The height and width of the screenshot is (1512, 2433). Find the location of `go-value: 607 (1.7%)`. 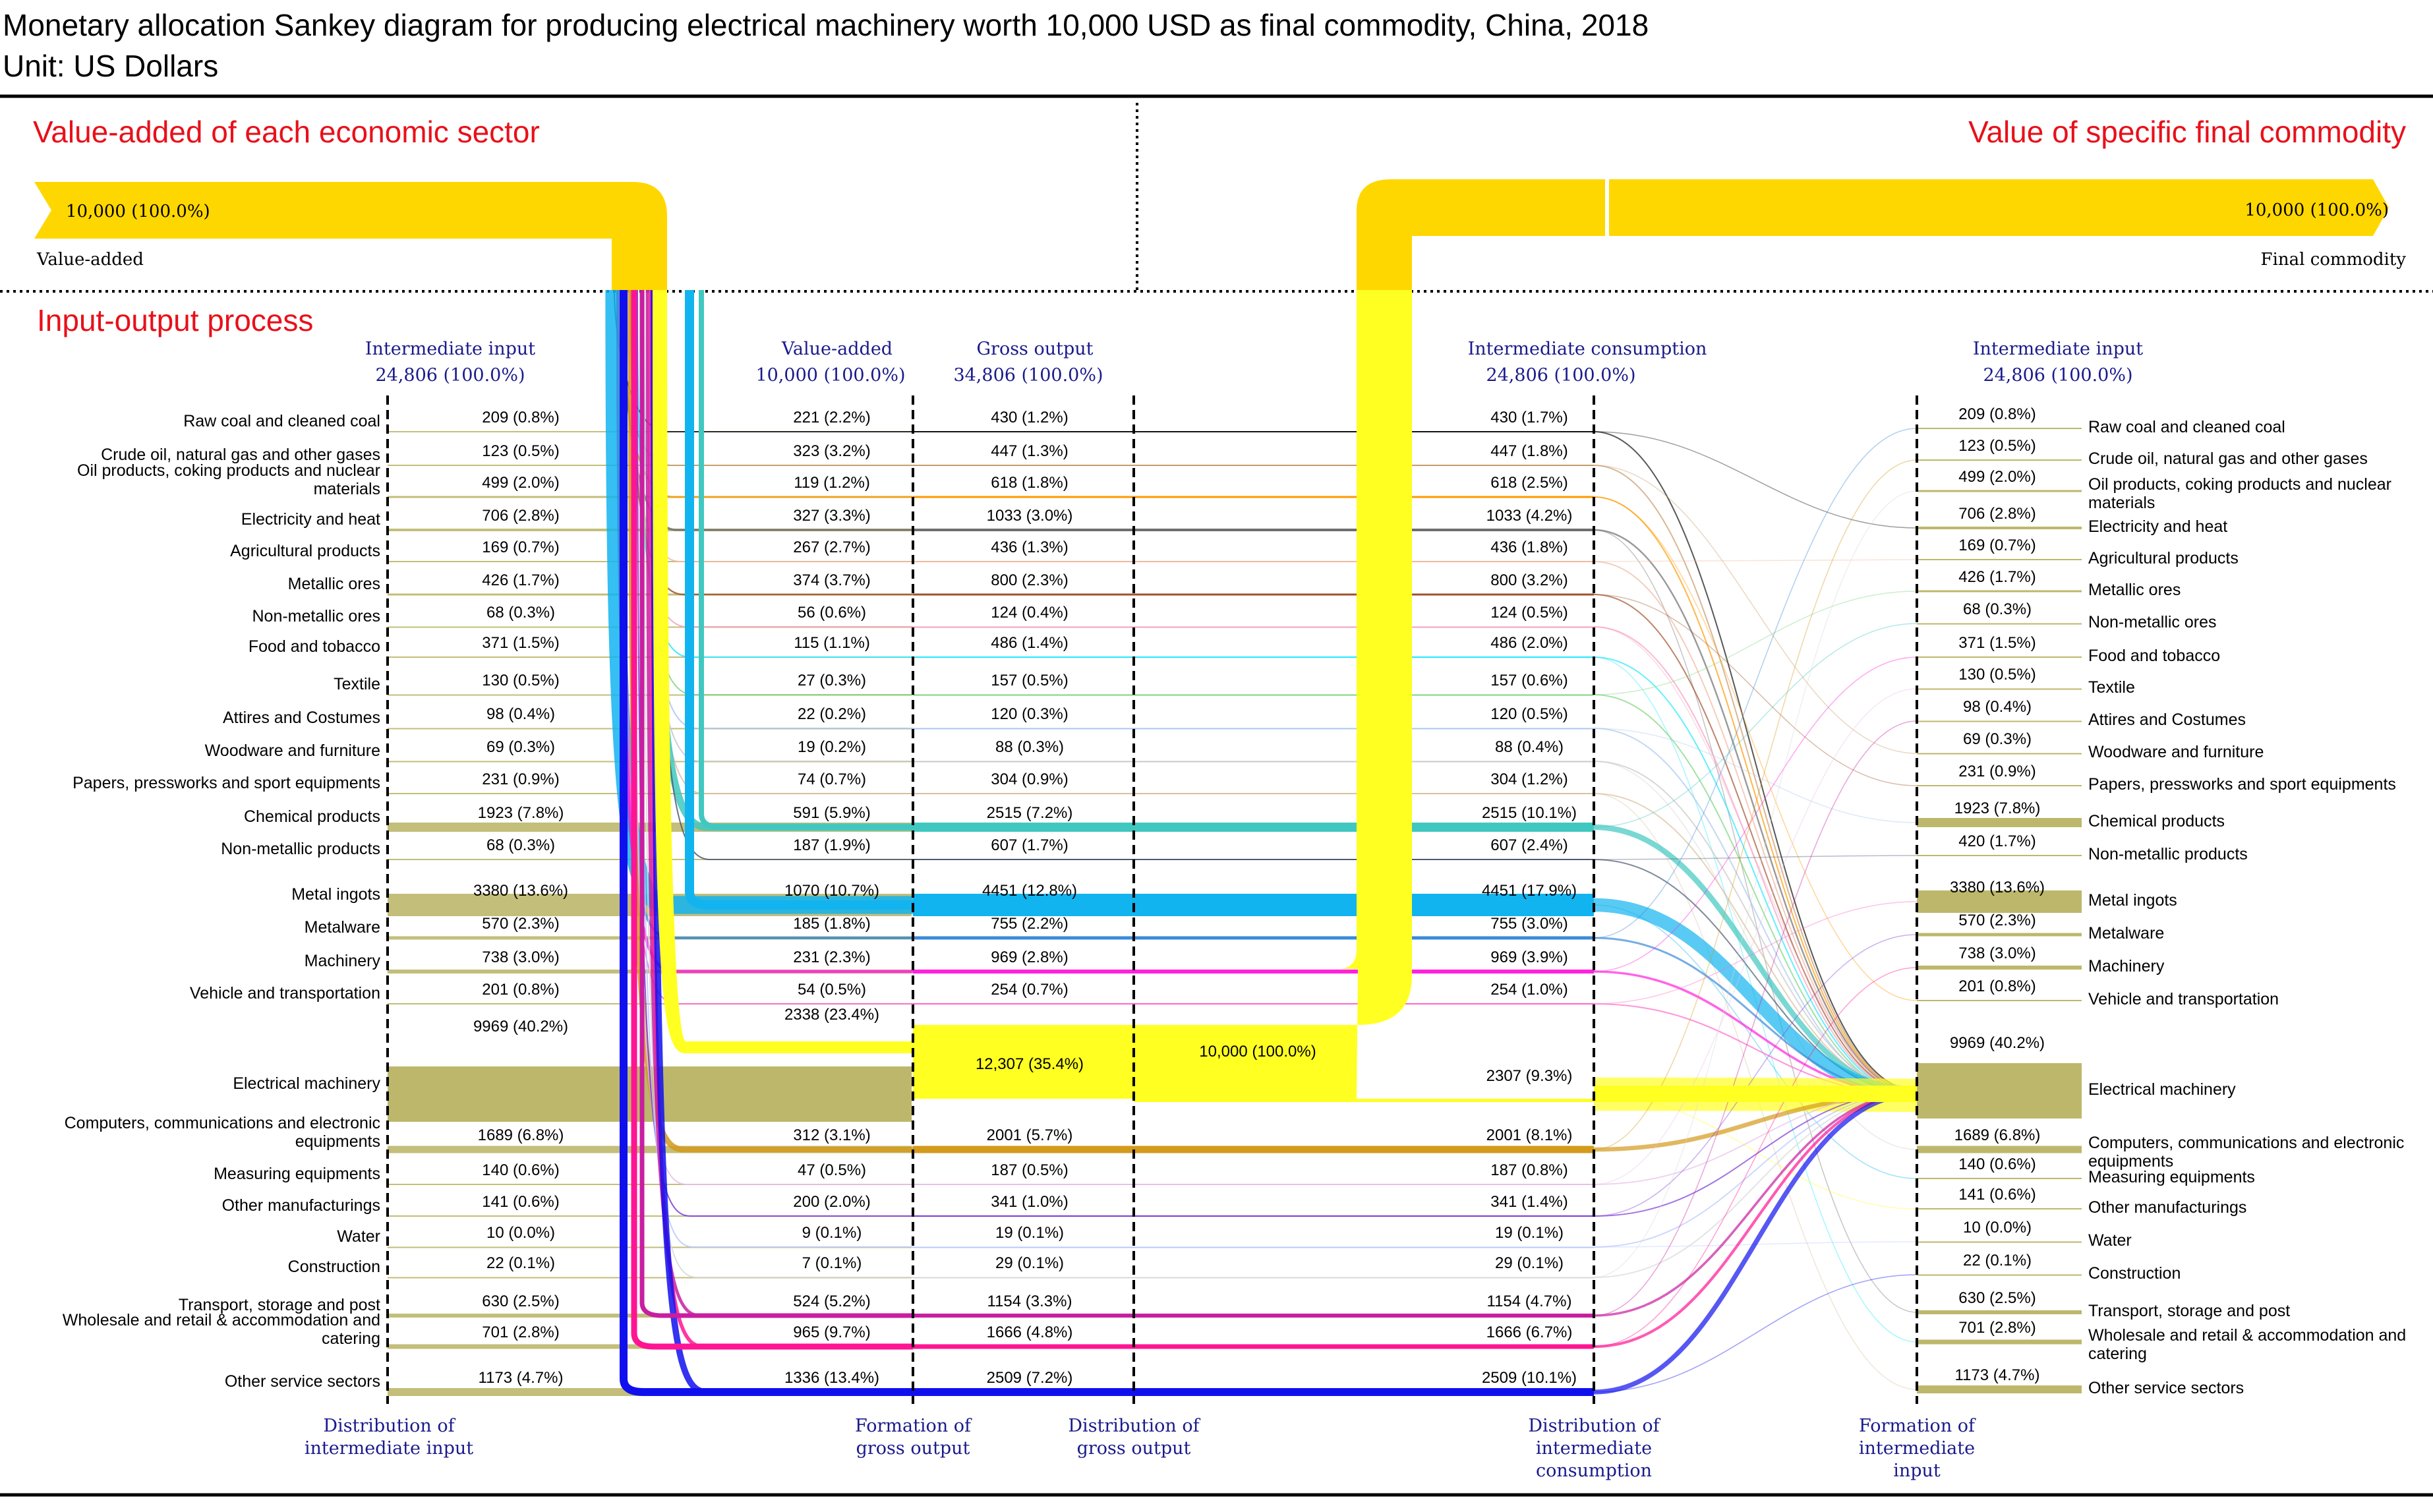

go-value: 607 (1.7%) is located at coordinates (1029, 845).